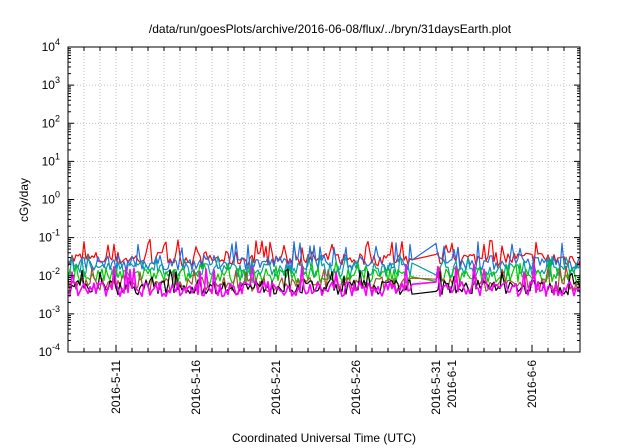  I want to click on x-tick-label: 2016-5-16, so click(196, 387).